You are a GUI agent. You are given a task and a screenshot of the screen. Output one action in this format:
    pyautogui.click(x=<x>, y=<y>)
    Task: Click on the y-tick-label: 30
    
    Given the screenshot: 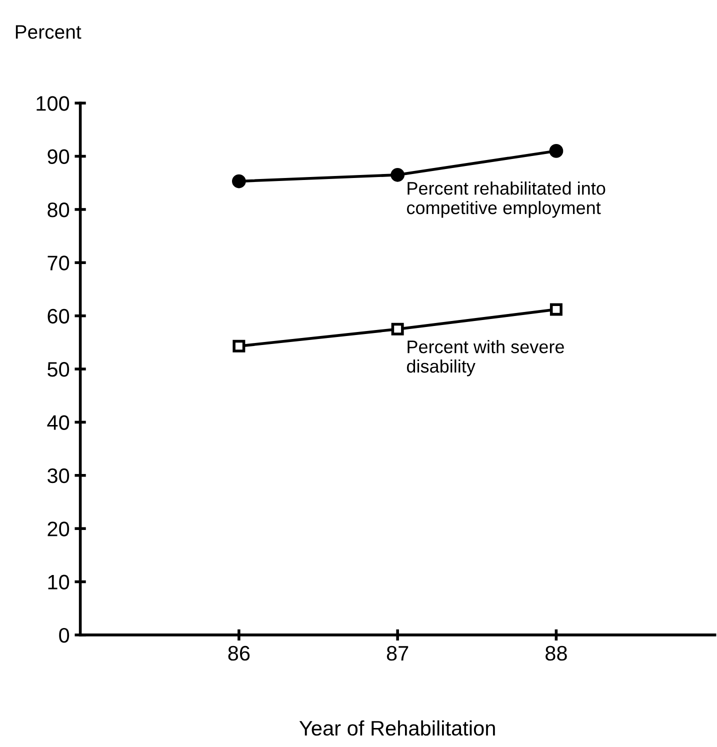 What is the action you would take?
    pyautogui.click(x=59, y=476)
    